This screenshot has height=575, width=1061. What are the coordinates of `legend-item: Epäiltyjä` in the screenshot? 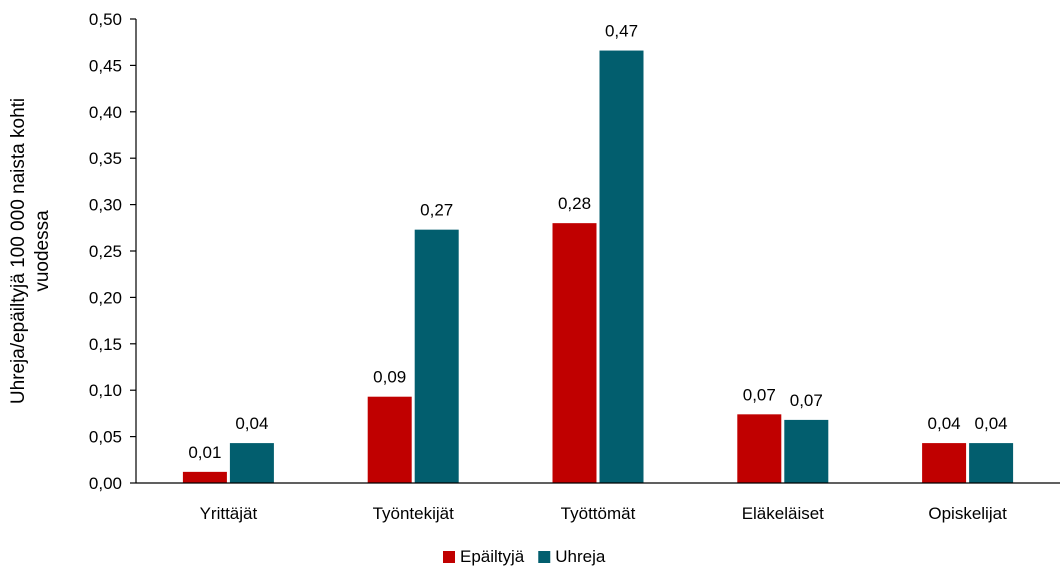 It's located at (484, 556).